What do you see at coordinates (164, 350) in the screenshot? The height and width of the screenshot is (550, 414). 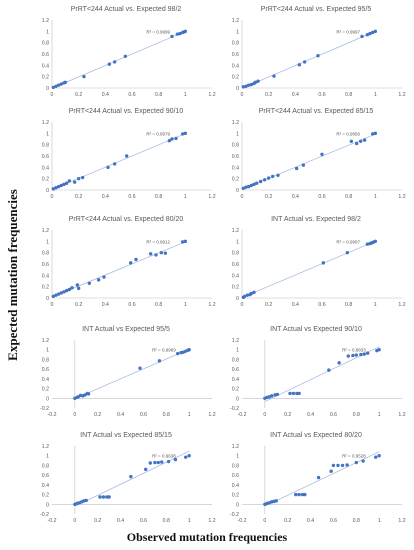 I see `r-squared-label: R² = 0.9969` at bounding box center [164, 350].